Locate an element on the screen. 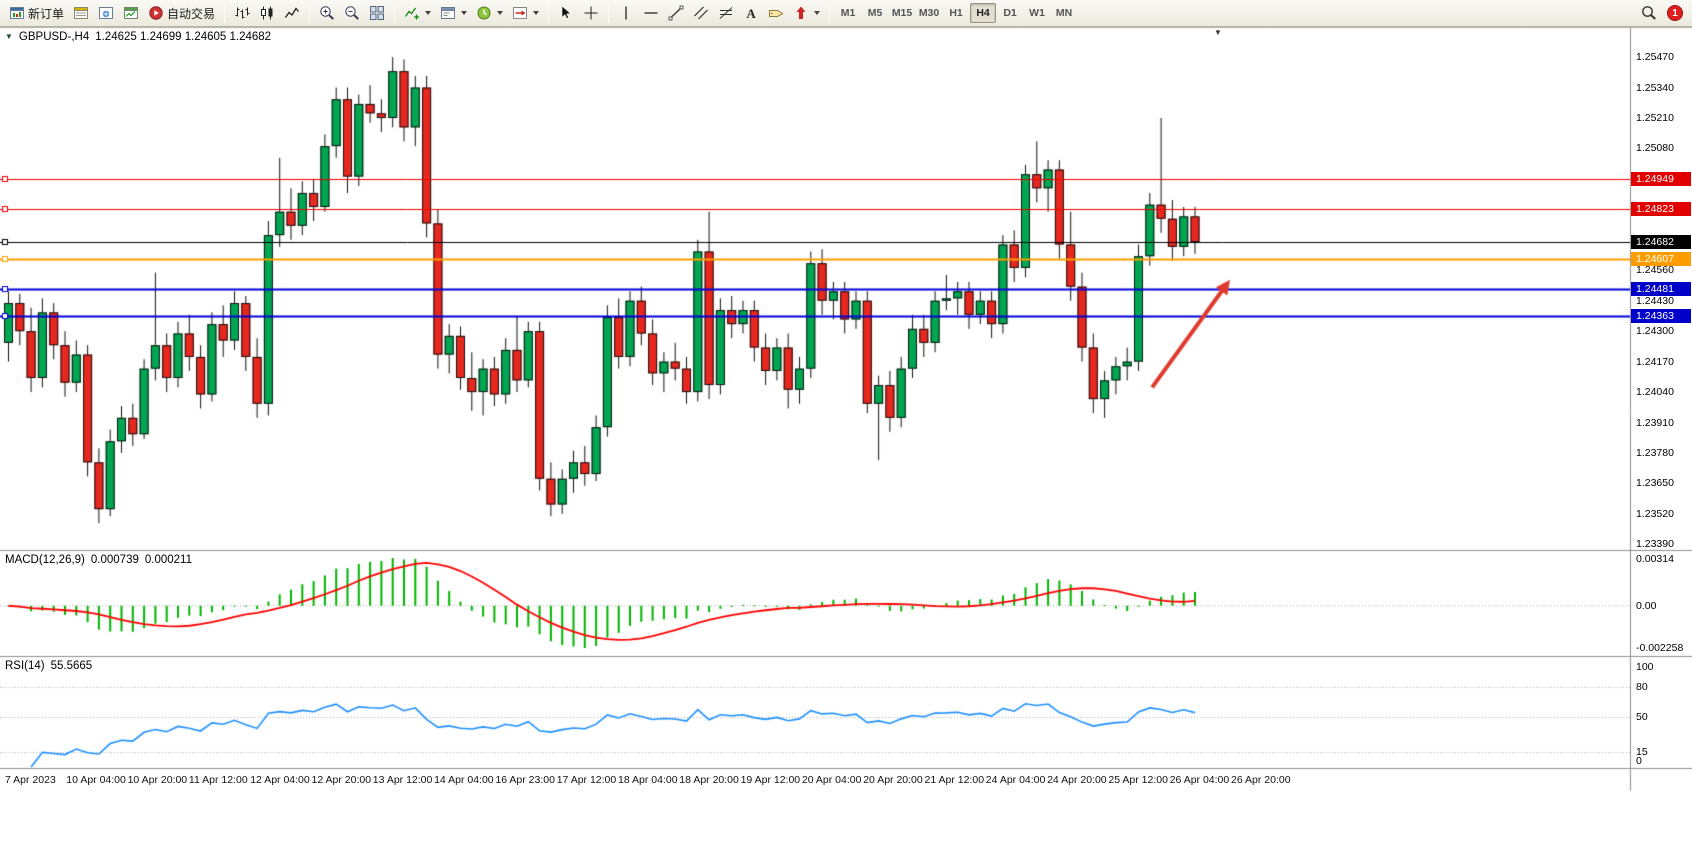 This screenshot has width=1692, height=854. time-axis-label: 18 Apr 04:00 is located at coordinates (648, 780).